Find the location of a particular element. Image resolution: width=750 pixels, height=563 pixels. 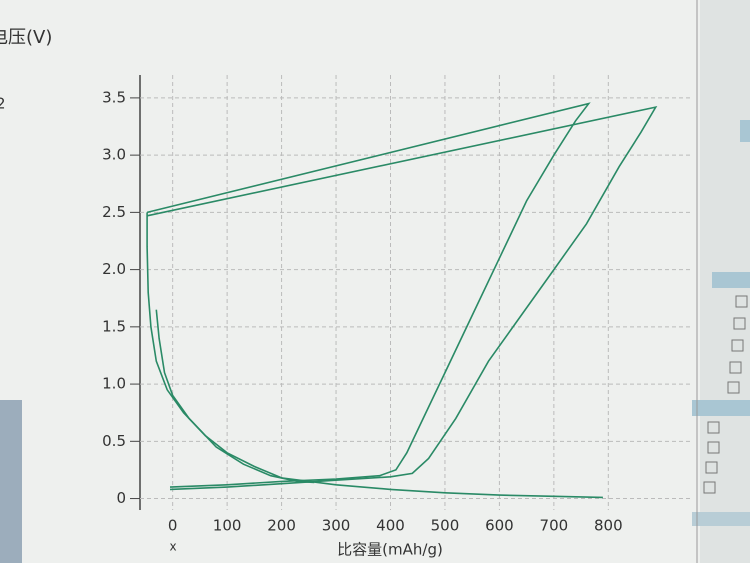

y-tick-label: 0.5 is located at coordinates (114, 441).